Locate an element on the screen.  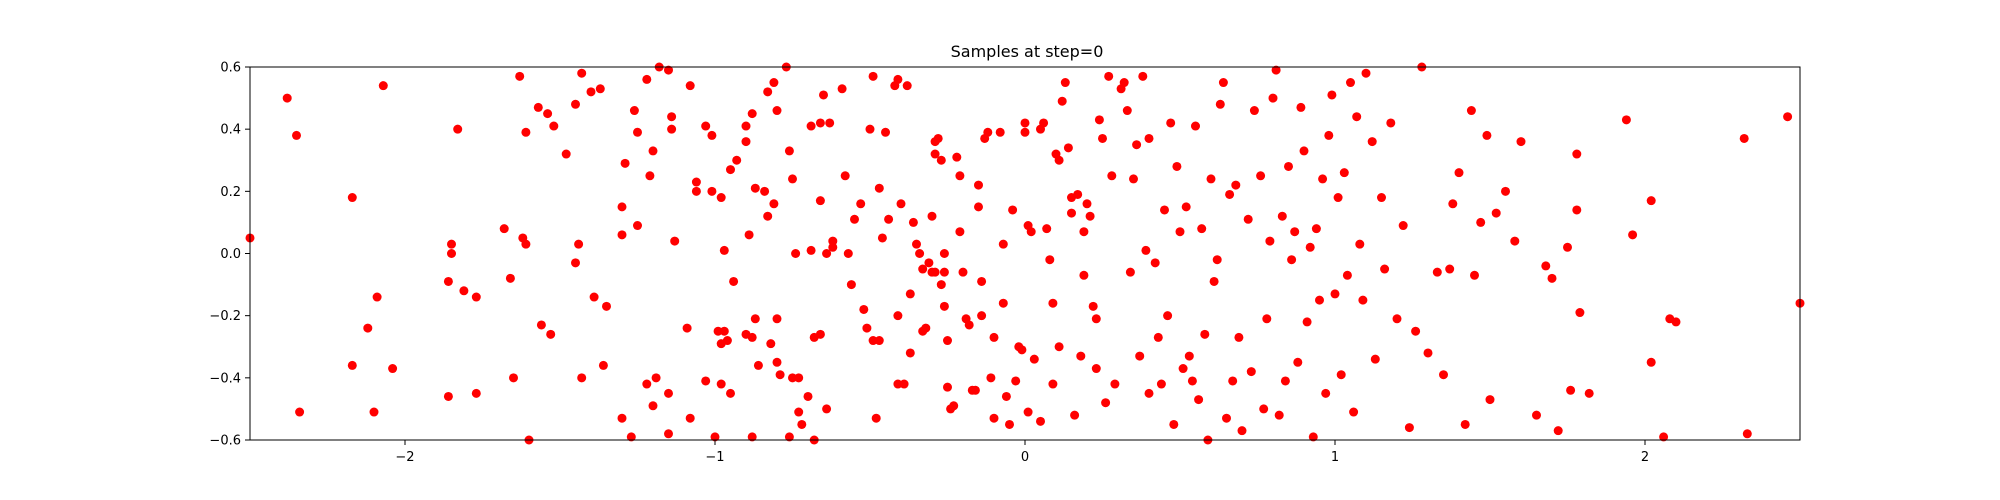
y-tick-label: −0.4 is located at coordinates (225, 378).